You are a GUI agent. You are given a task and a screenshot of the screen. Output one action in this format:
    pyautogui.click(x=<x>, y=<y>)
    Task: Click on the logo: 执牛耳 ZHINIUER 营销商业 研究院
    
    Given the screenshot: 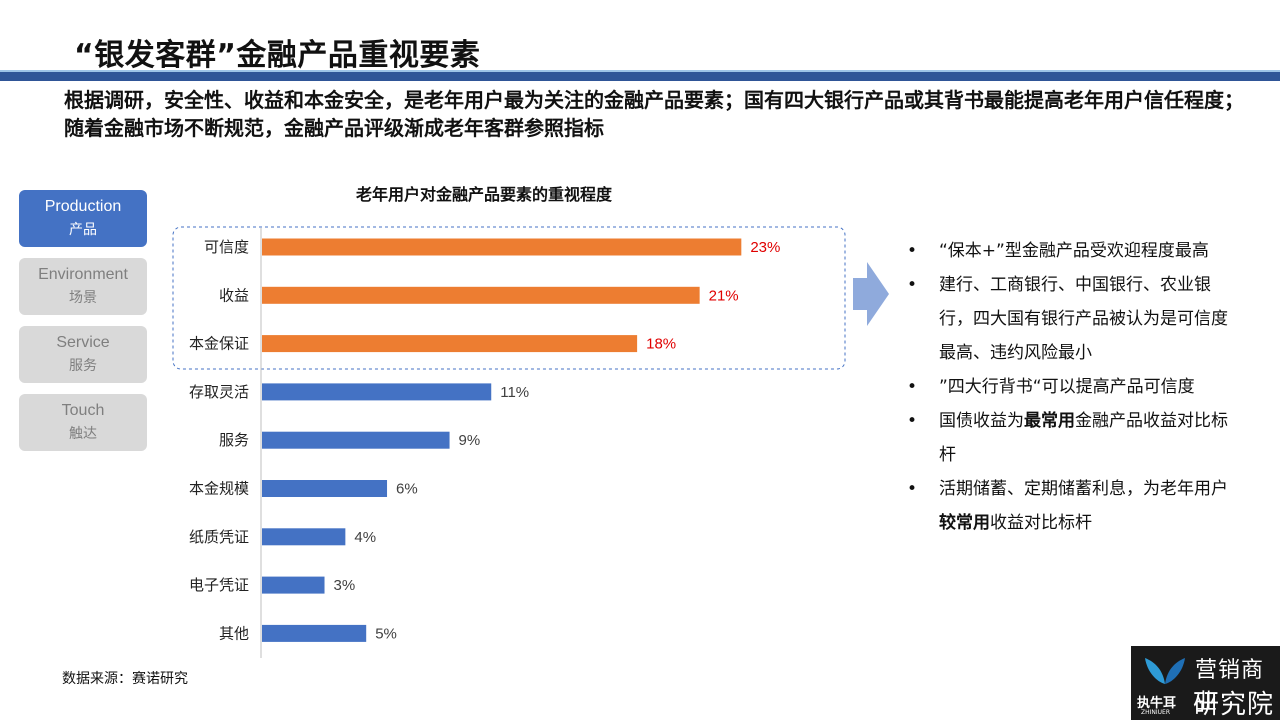 What is the action you would take?
    pyautogui.click(x=1205, y=683)
    